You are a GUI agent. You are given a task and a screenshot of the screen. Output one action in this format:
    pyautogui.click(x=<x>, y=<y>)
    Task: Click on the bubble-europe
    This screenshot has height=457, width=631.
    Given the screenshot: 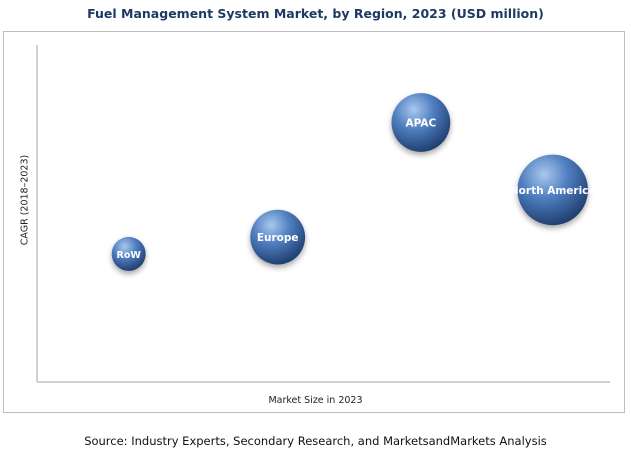 What is the action you would take?
    pyautogui.click(x=278, y=237)
    